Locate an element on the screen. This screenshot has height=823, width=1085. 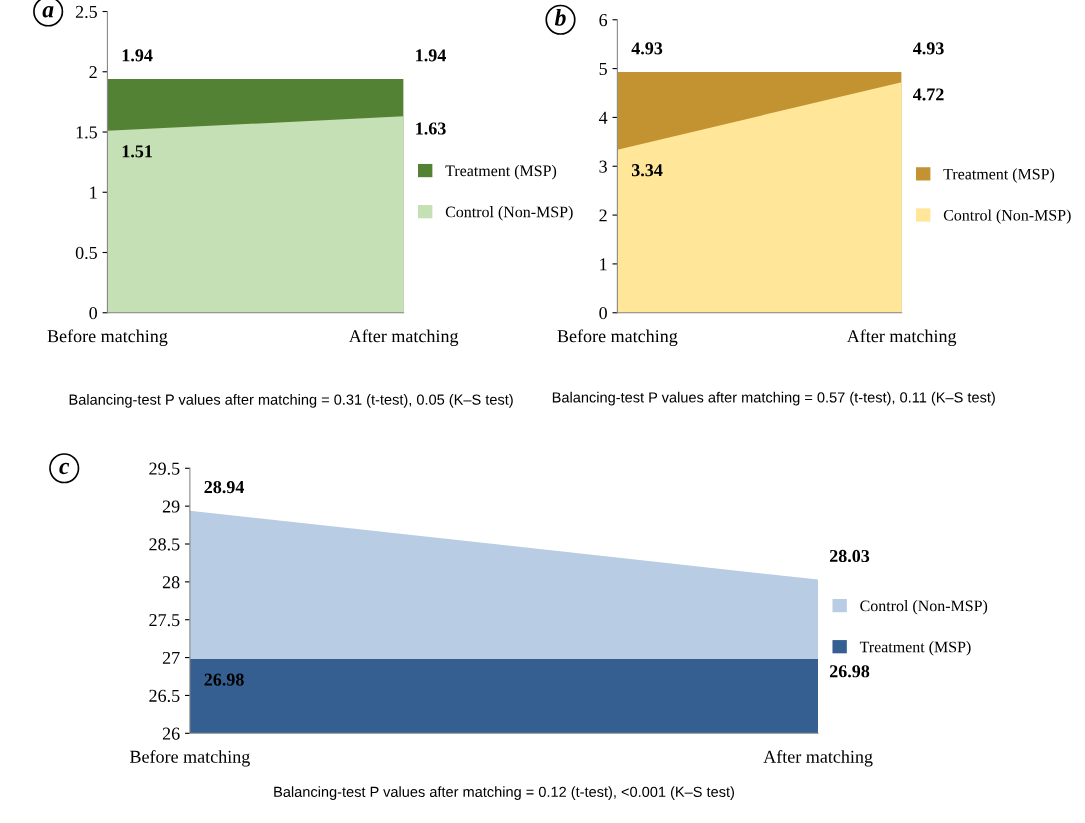
chart-title: a is located at coordinates (48, 12).